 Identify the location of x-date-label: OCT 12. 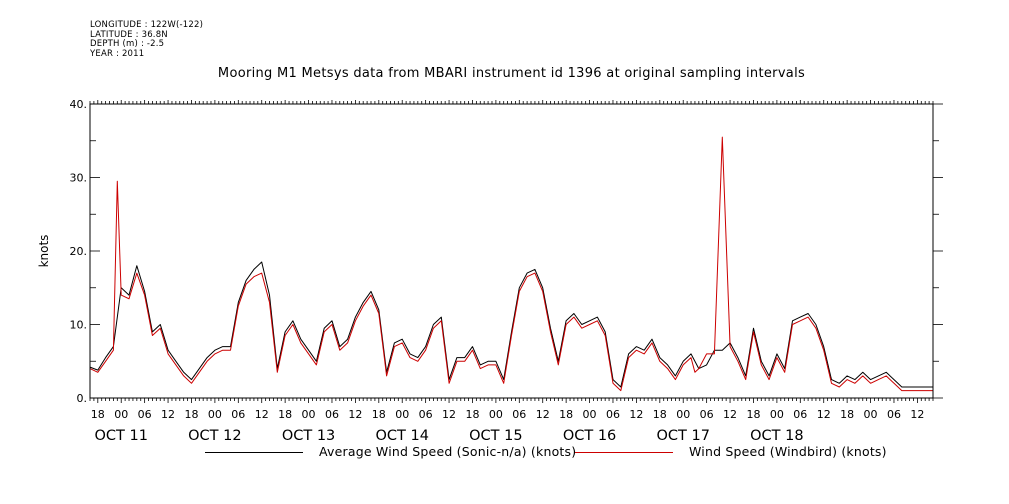
(214, 436).